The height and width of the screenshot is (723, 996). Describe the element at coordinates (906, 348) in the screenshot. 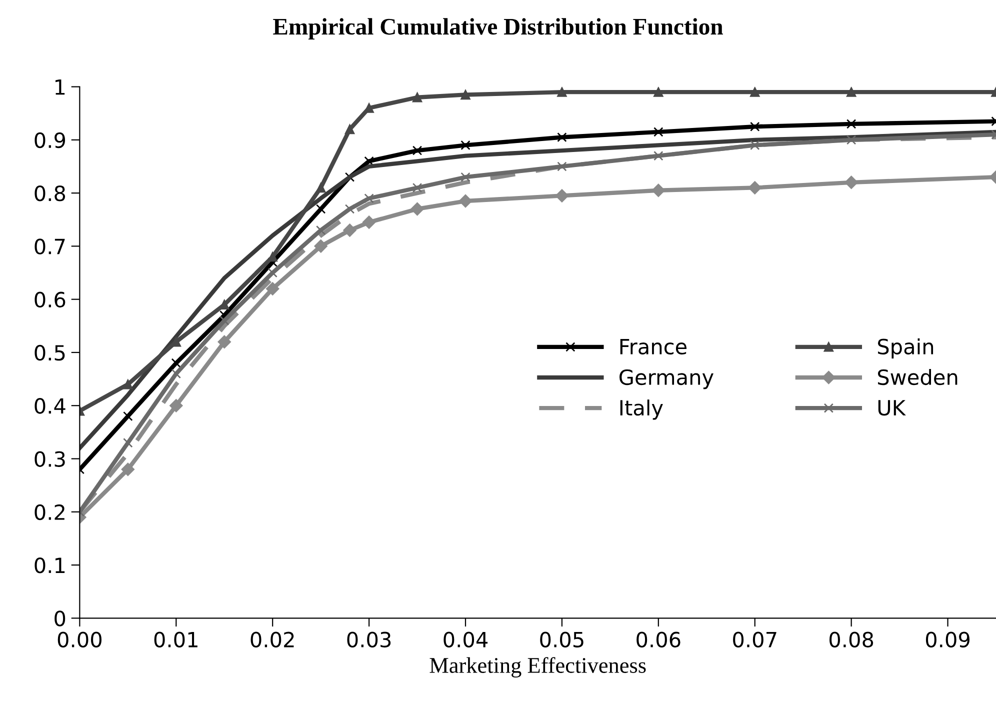

I see `legend-label: Spain` at that location.